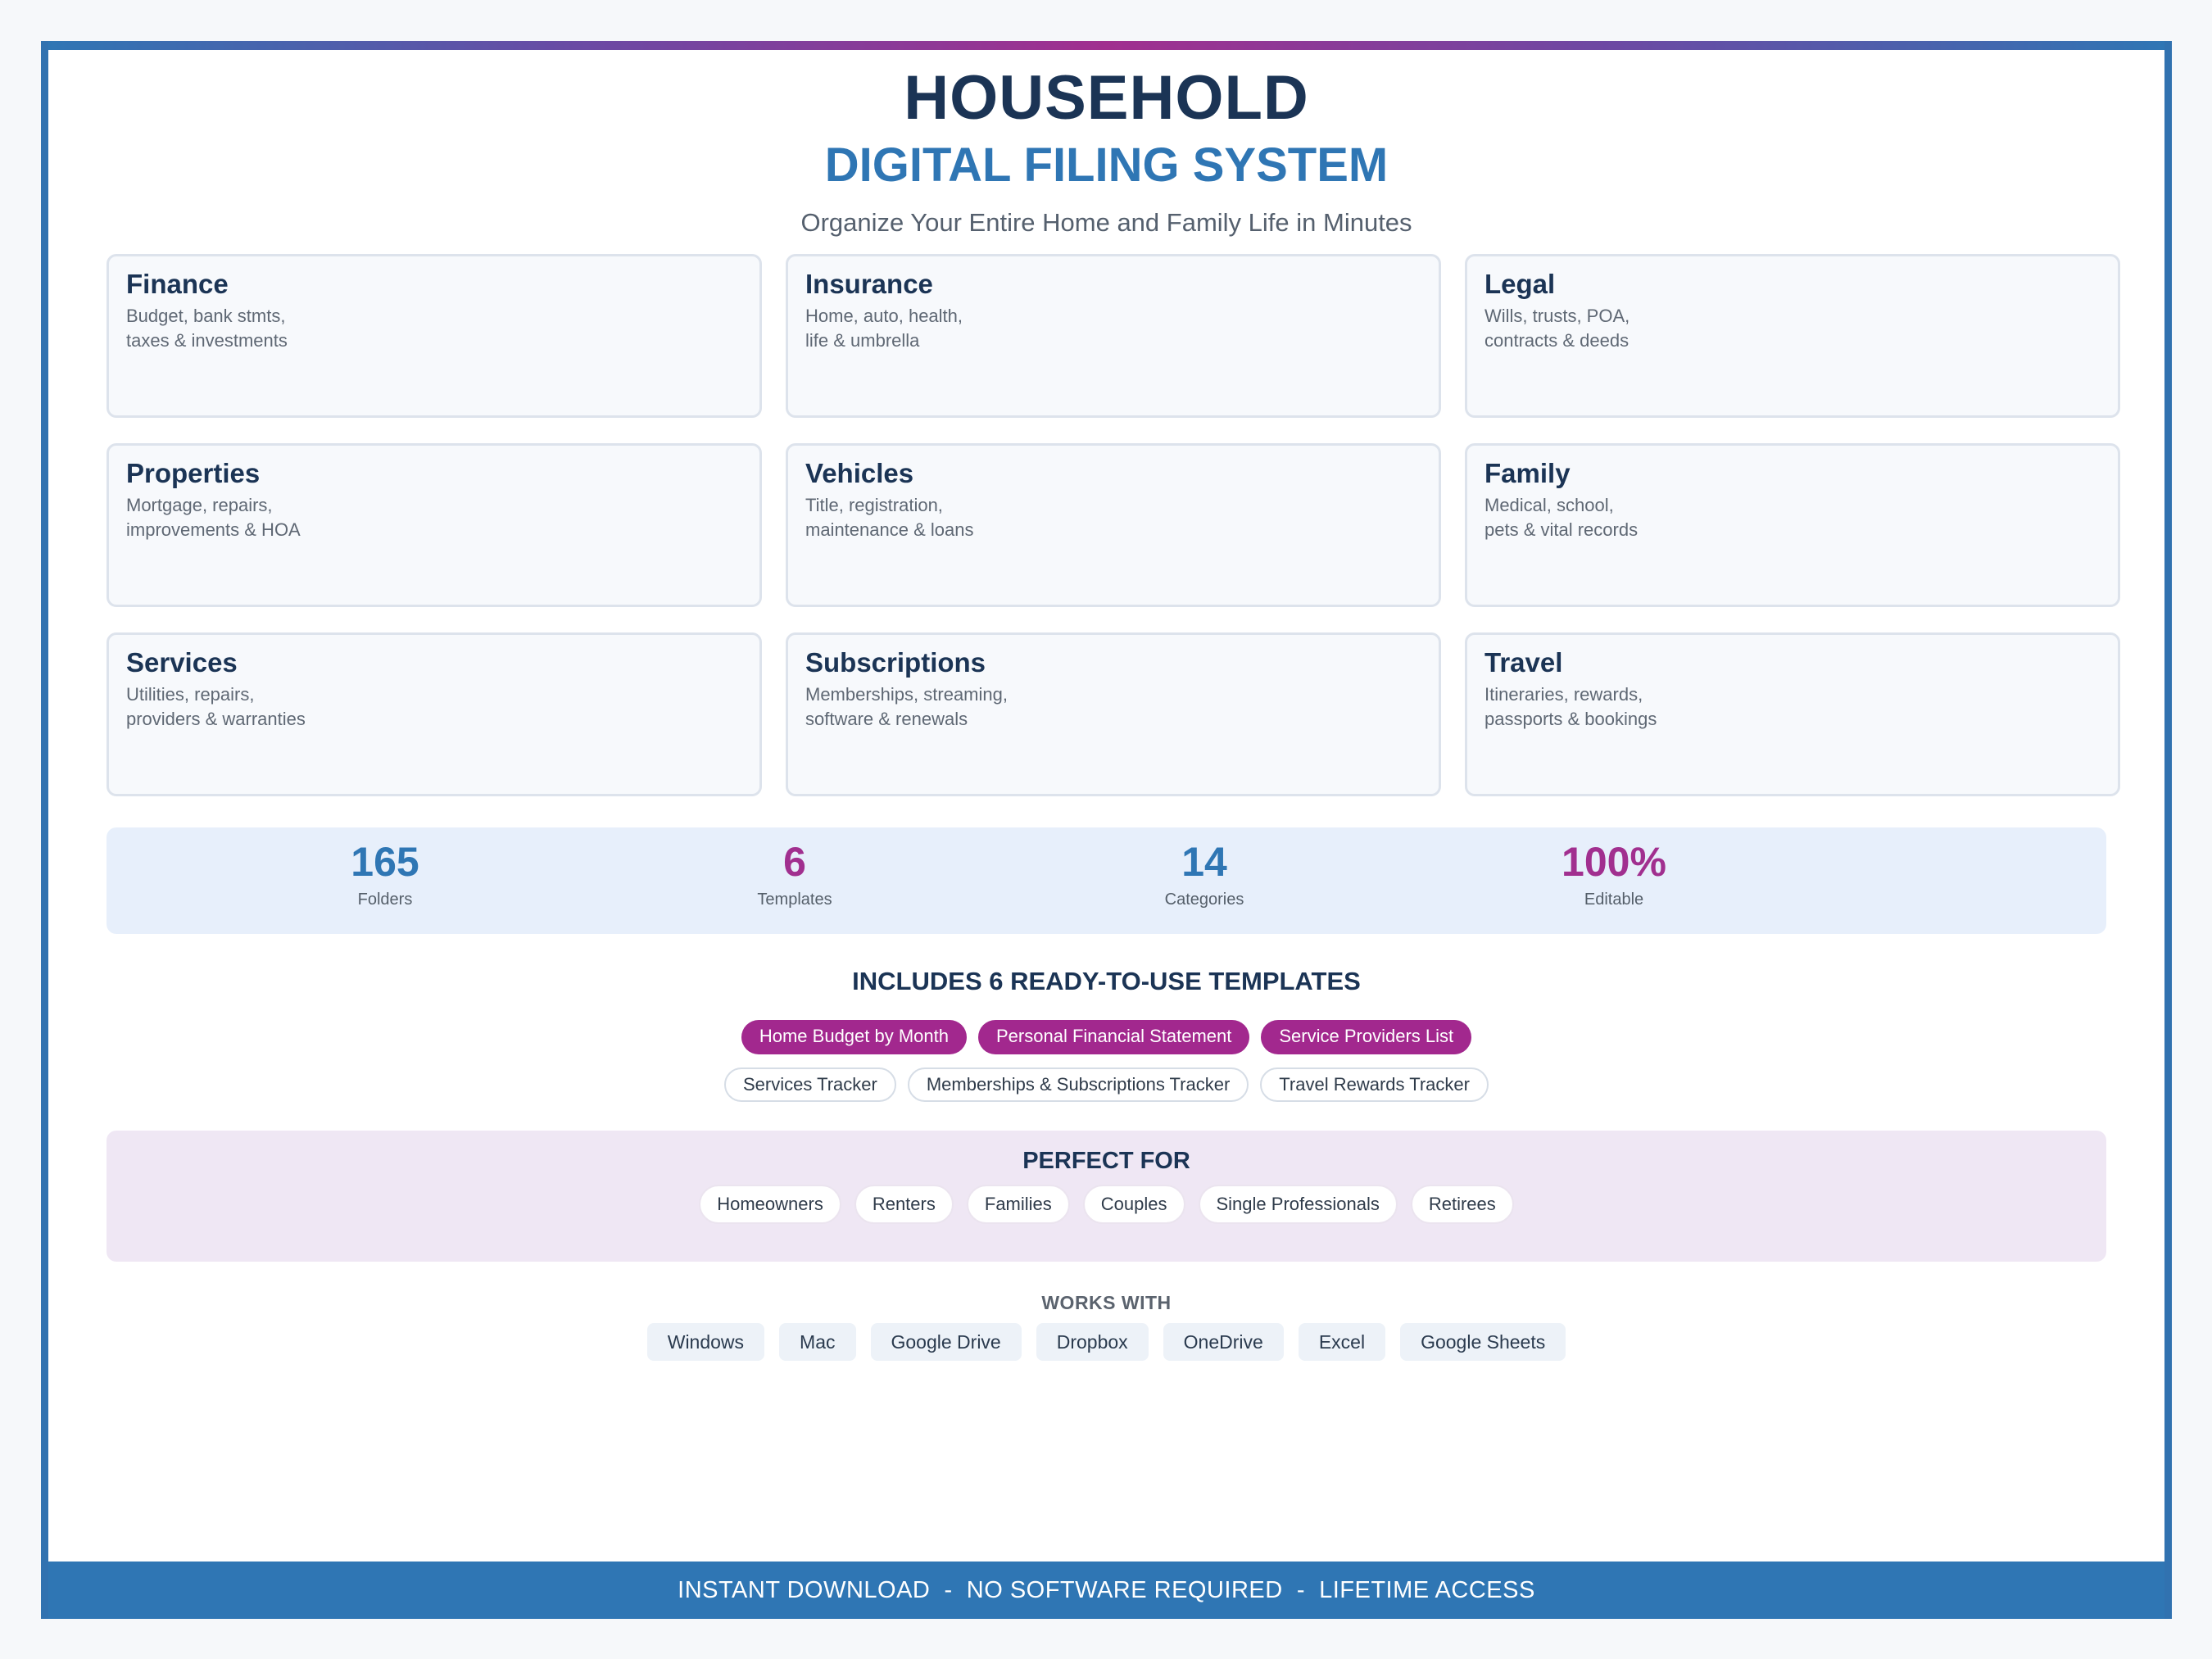 The height and width of the screenshot is (1659, 2212). Describe the element at coordinates (810, 1084) in the screenshot. I see `template-pill: Services Tracker` at that location.